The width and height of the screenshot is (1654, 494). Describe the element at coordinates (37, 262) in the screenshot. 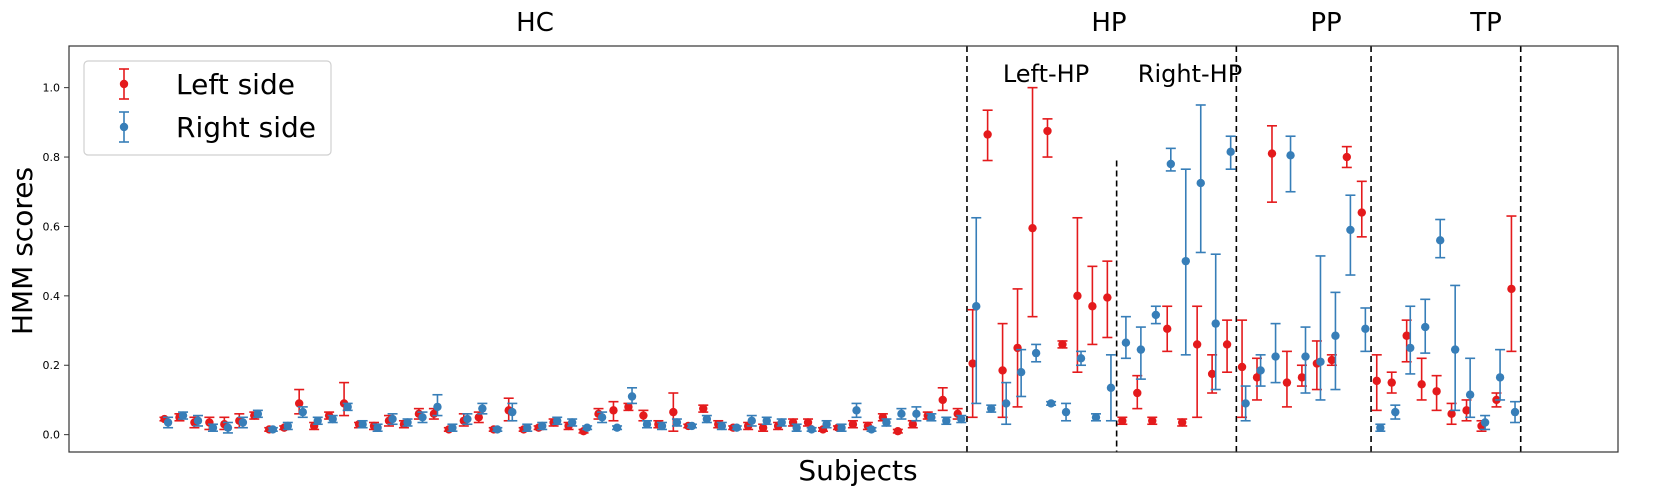

I see `y-axis: 0.0 0.2 0.4 0.6 0.8 1.0 HMM scores` at that location.